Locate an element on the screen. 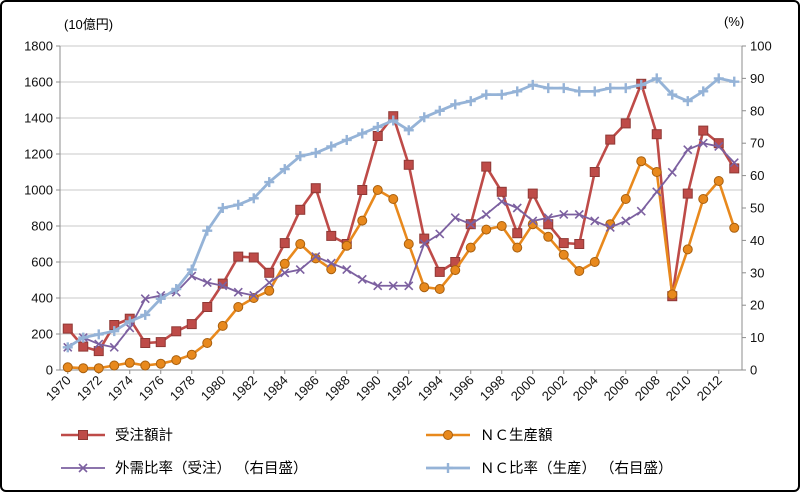 Image resolution: width=800 pixels, height=492 pixels. svg-text: 1988 is located at coordinates (337, 388).